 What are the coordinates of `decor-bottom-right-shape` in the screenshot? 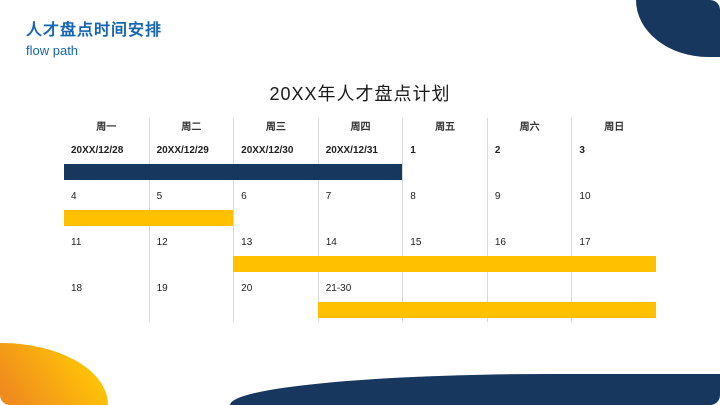 It's located at (475, 389).